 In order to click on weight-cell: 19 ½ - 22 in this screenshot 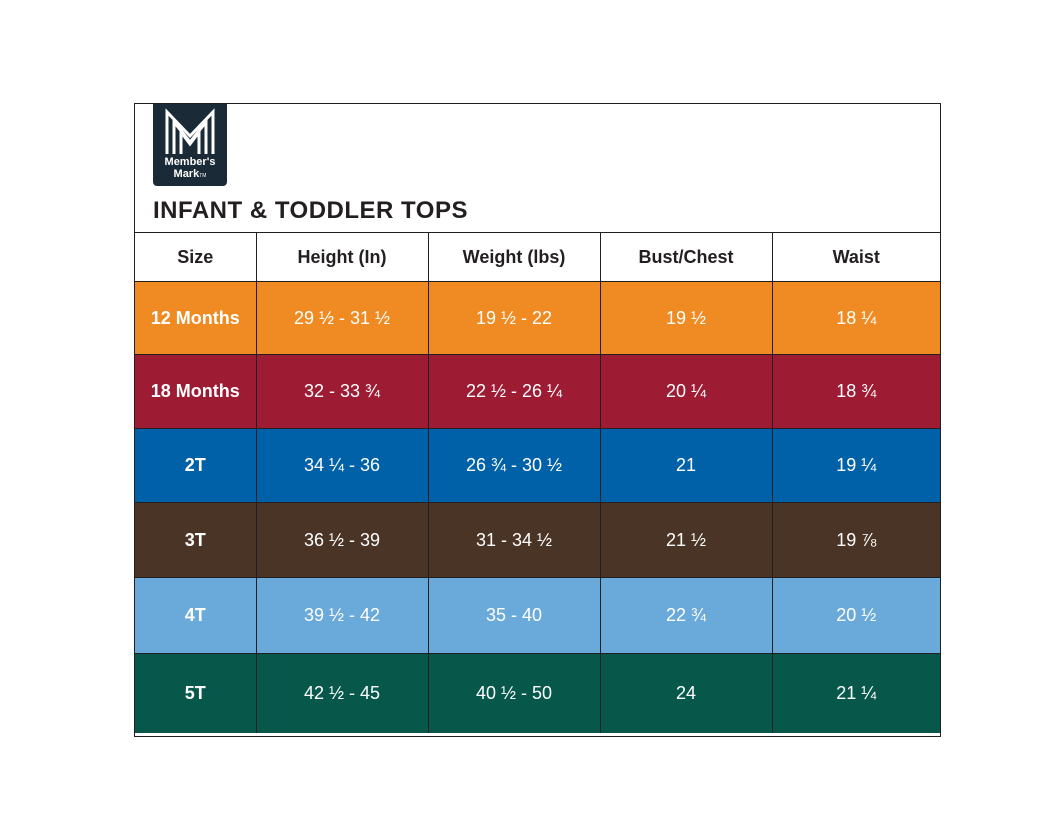, I will do `click(514, 318)`.